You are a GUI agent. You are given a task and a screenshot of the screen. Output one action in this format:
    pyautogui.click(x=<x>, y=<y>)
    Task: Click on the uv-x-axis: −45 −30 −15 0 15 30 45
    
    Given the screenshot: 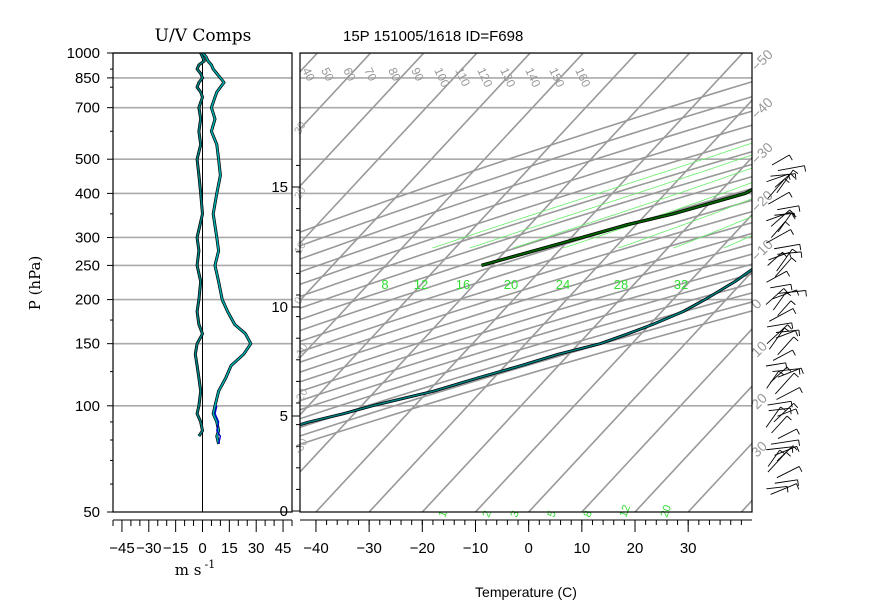 What is the action you would take?
    pyautogui.click(x=201, y=538)
    